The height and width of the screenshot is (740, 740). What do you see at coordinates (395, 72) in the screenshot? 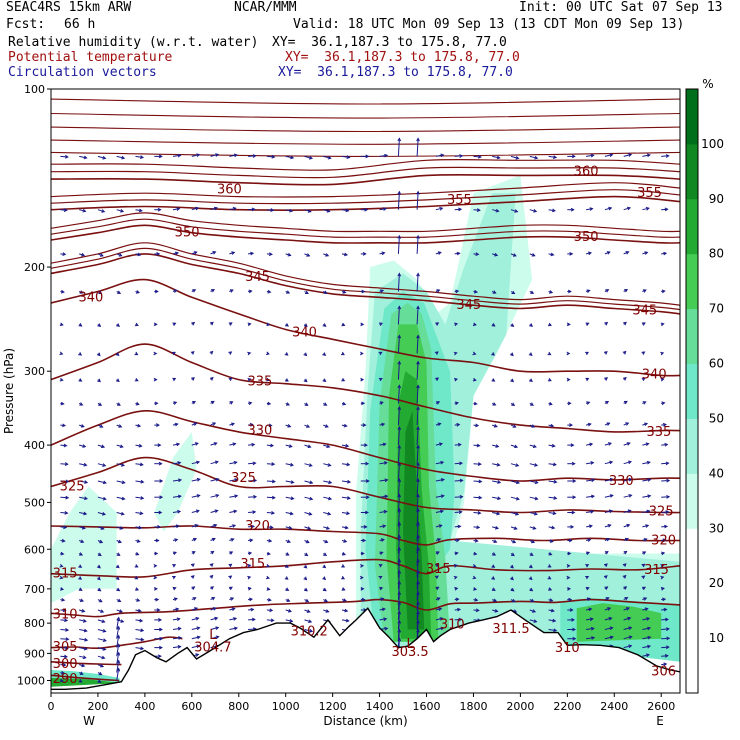
I see `field-vec-xy: XY= 36.1,187.3 to 175.8, 77.0` at bounding box center [395, 72].